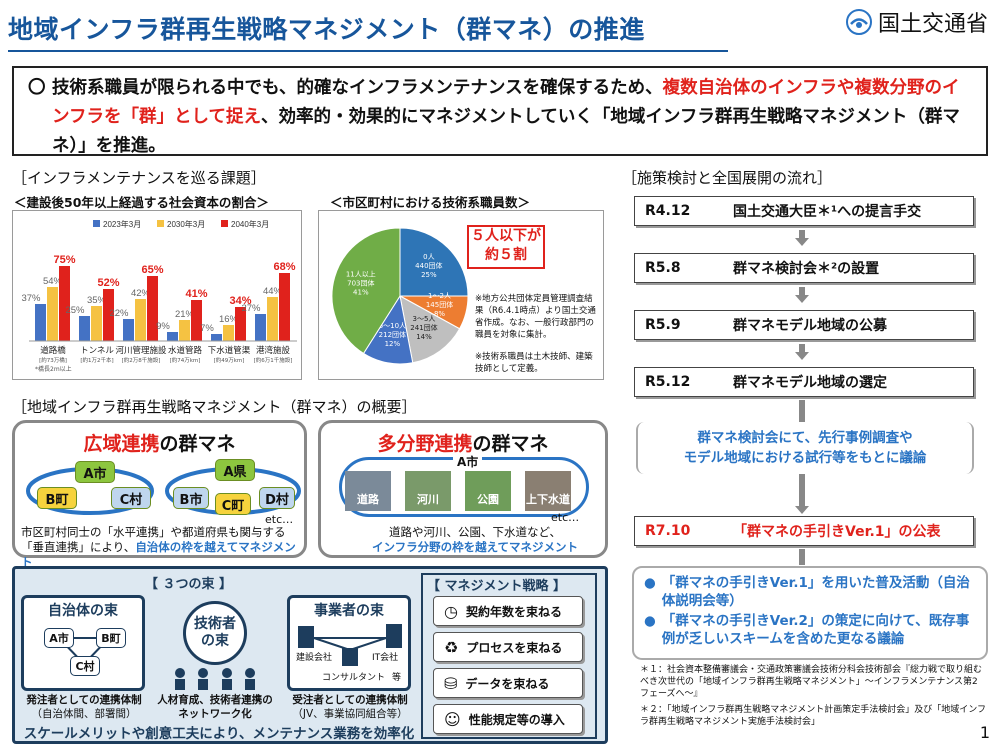 The width and height of the screenshot is (1000, 750). Describe the element at coordinates (506, 247) in the screenshot. I see `callout-box: ５人以下が 約５割` at that location.